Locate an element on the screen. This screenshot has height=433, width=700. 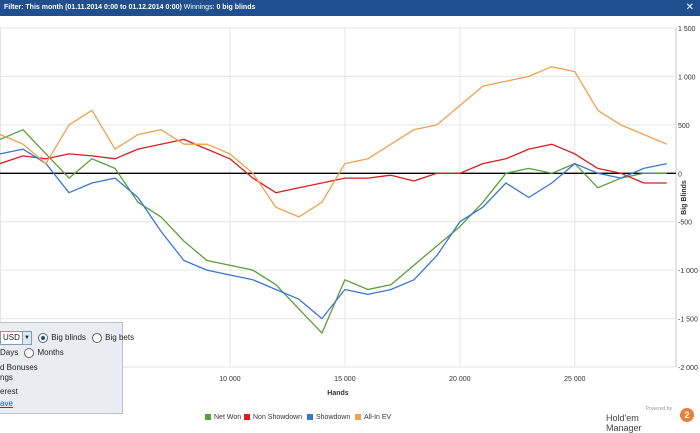
rakeback-option: ngs is located at coordinates (6, 377).